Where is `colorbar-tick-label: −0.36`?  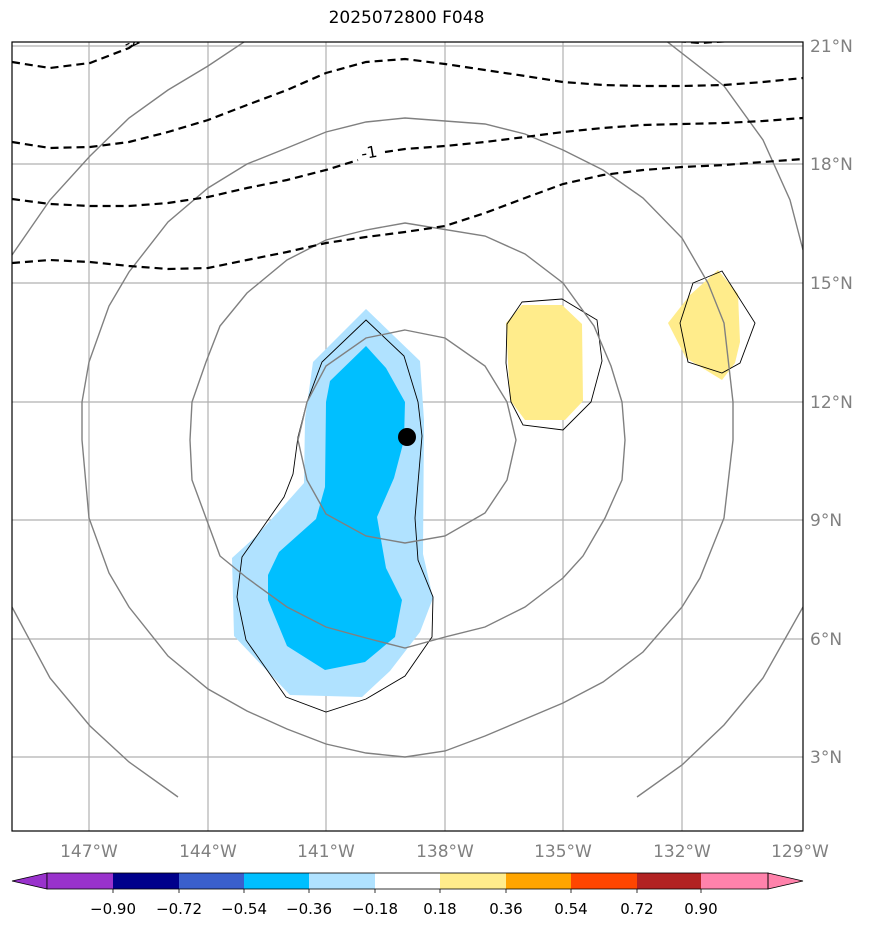
colorbar-tick-label: −0.36 is located at coordinates (309, 909).